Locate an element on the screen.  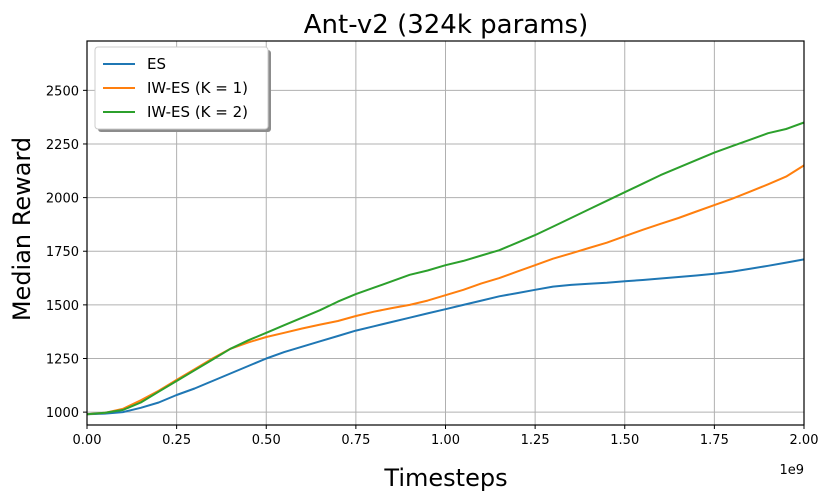
legend: ES IW-ES (K = 1) IW-ES (K = 2) is located at coordinates (182, 89).